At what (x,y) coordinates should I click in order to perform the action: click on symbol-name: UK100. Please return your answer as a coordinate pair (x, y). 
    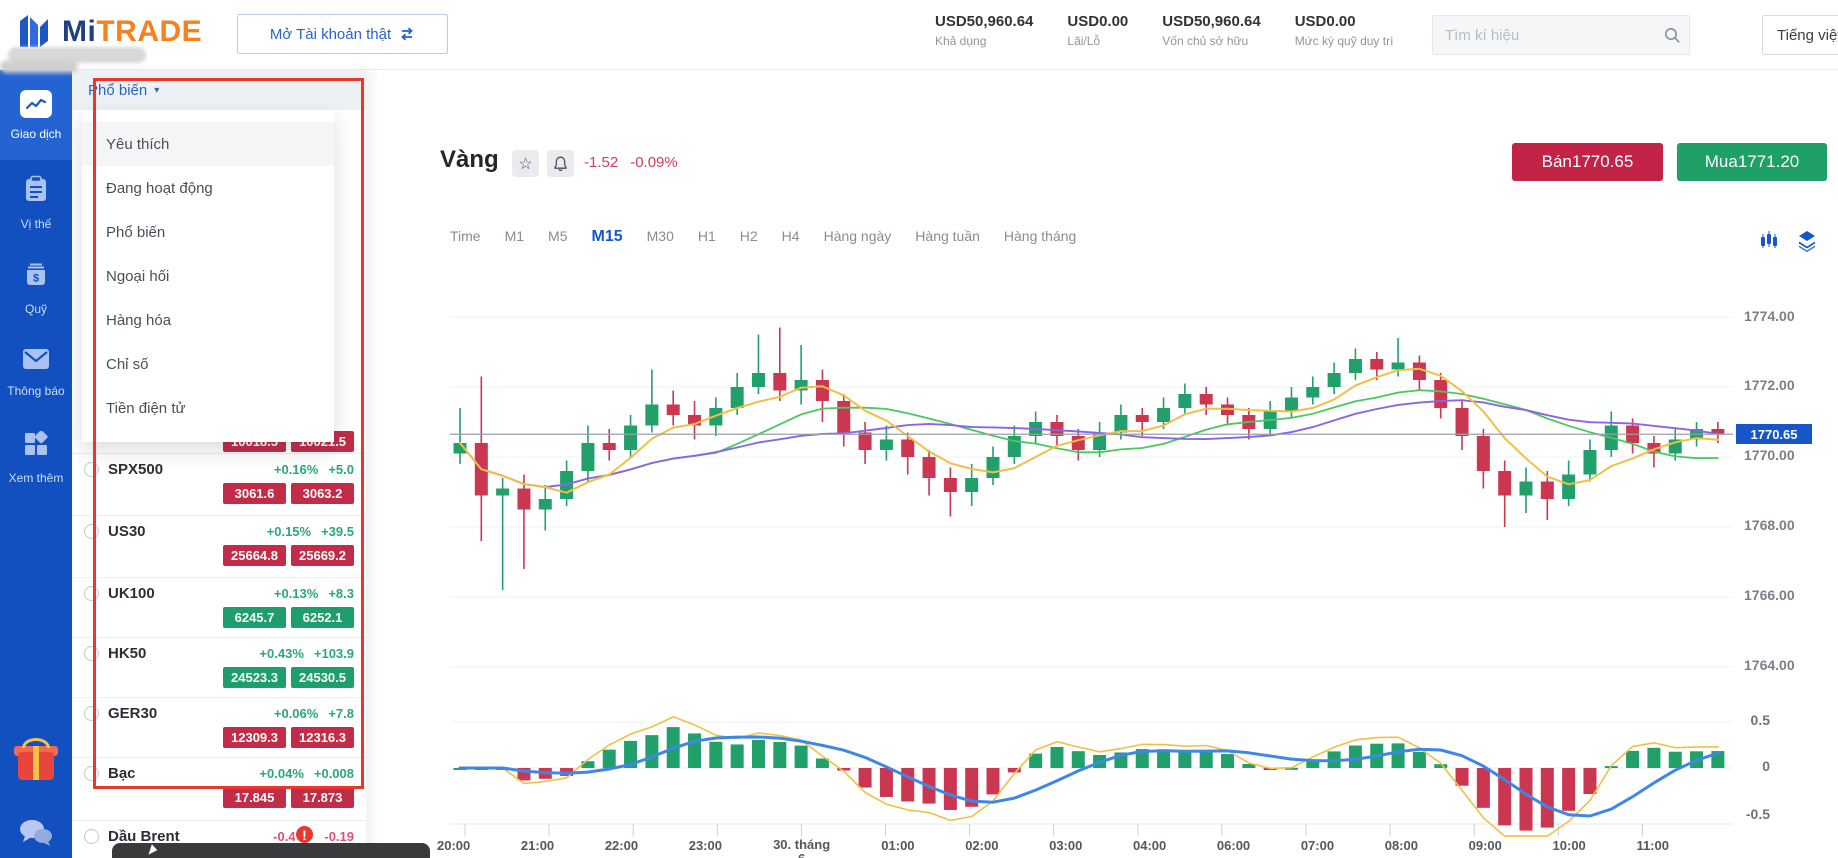
    Looking at the image, I should click on (131, 593).